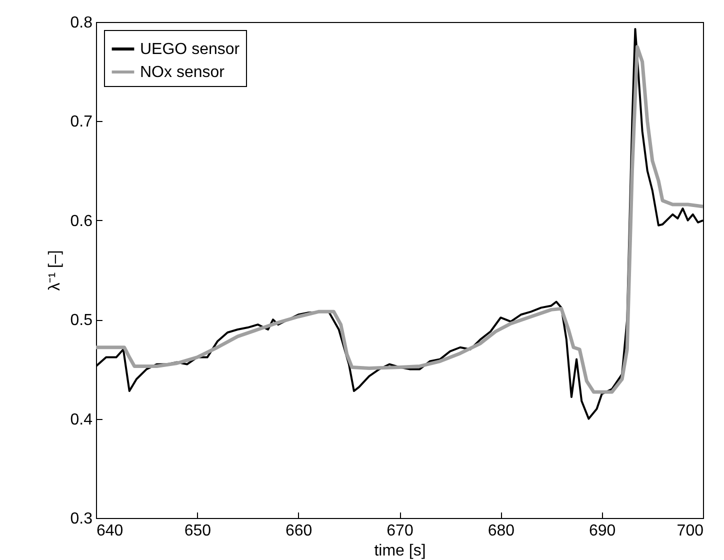 The height and width of the screenshot is (560, 724). What do you see at coordinates (400, 531) in the screenshot?
I see `x-tick-label: 670` at bounding box center [400, 531].